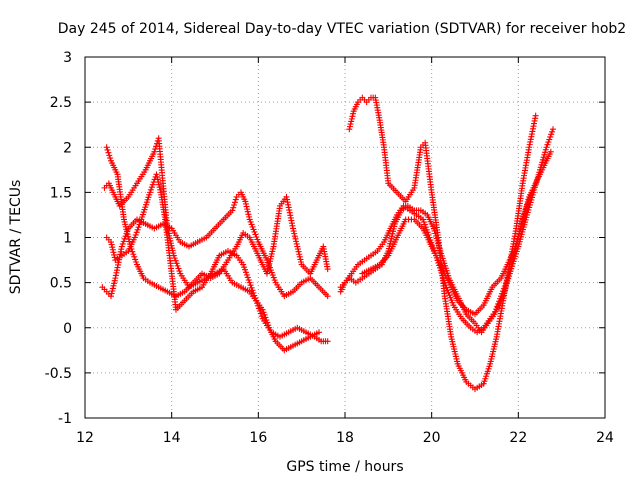 The height and width of the screenshot is (480, 640). Describe the element at coordinates (67, 58) in the screenshot. I see `y-tick-label: 3` at that location.